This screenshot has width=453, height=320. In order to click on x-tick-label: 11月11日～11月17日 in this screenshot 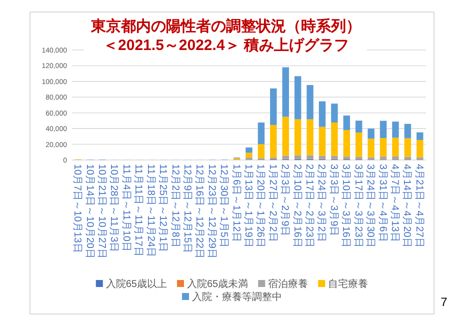, I will do `click(138, 210)`.